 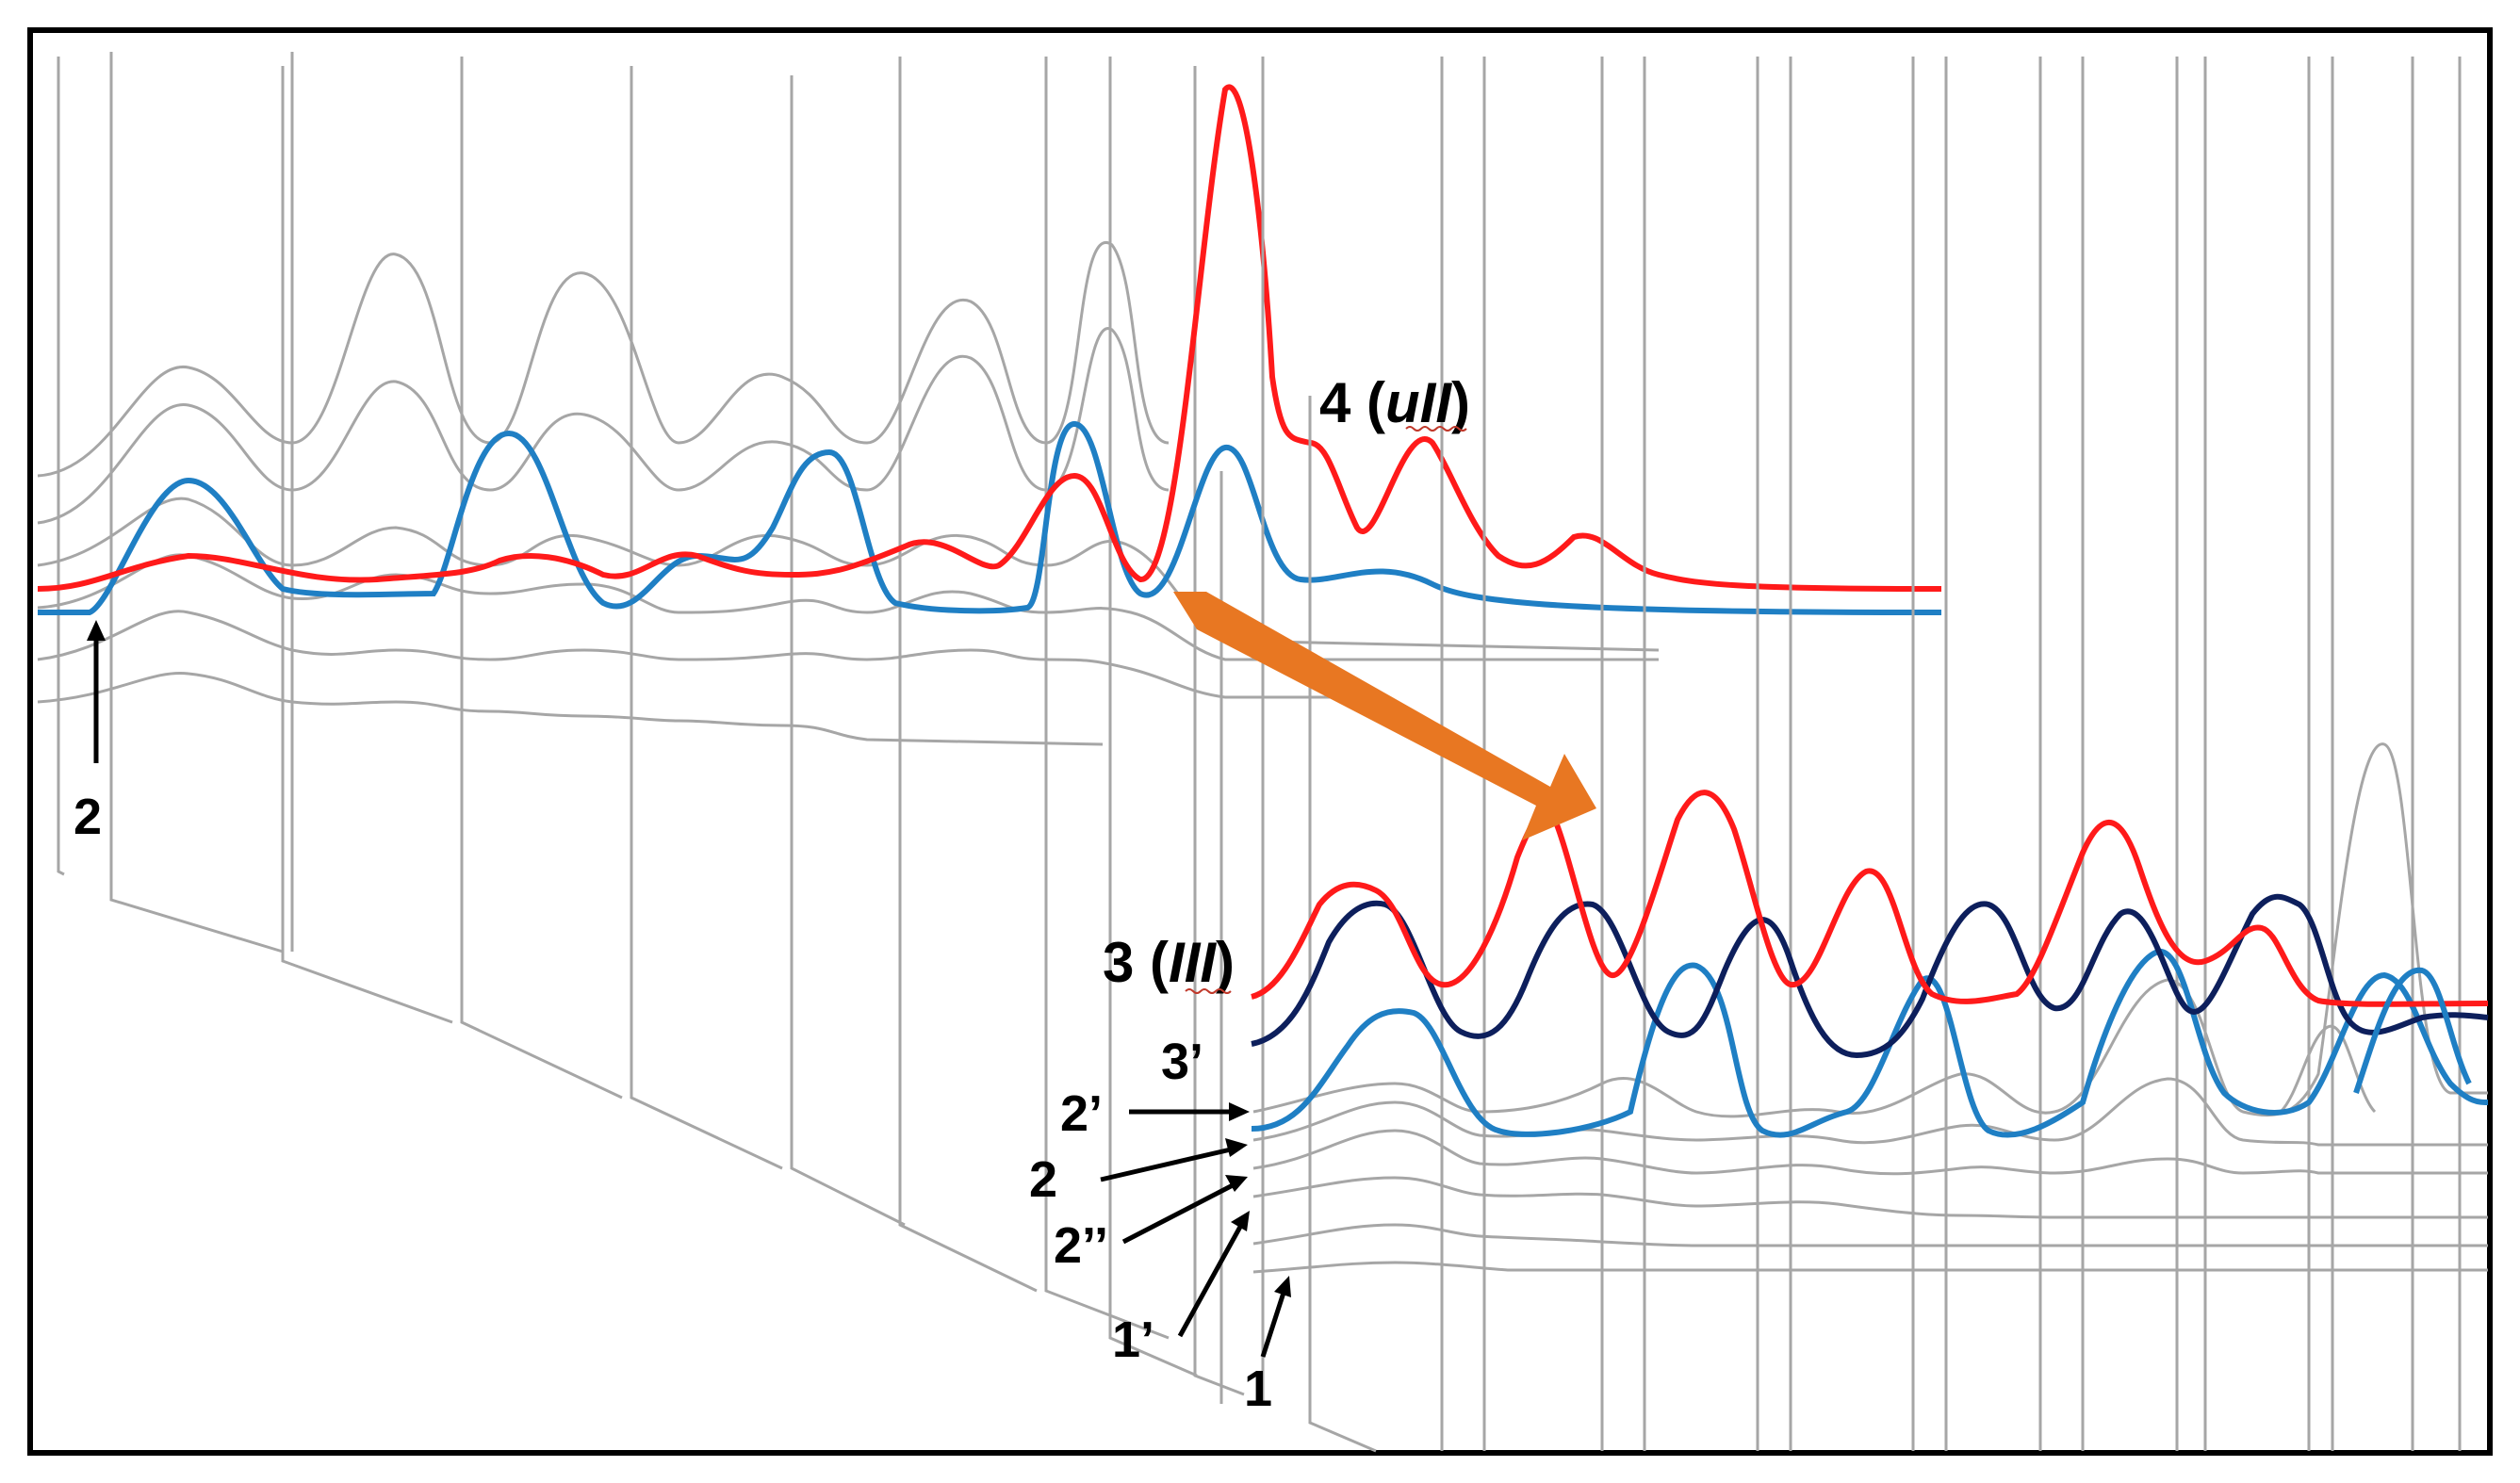 I want to click on lower-navy-trace, so click(x=1870, y=976).